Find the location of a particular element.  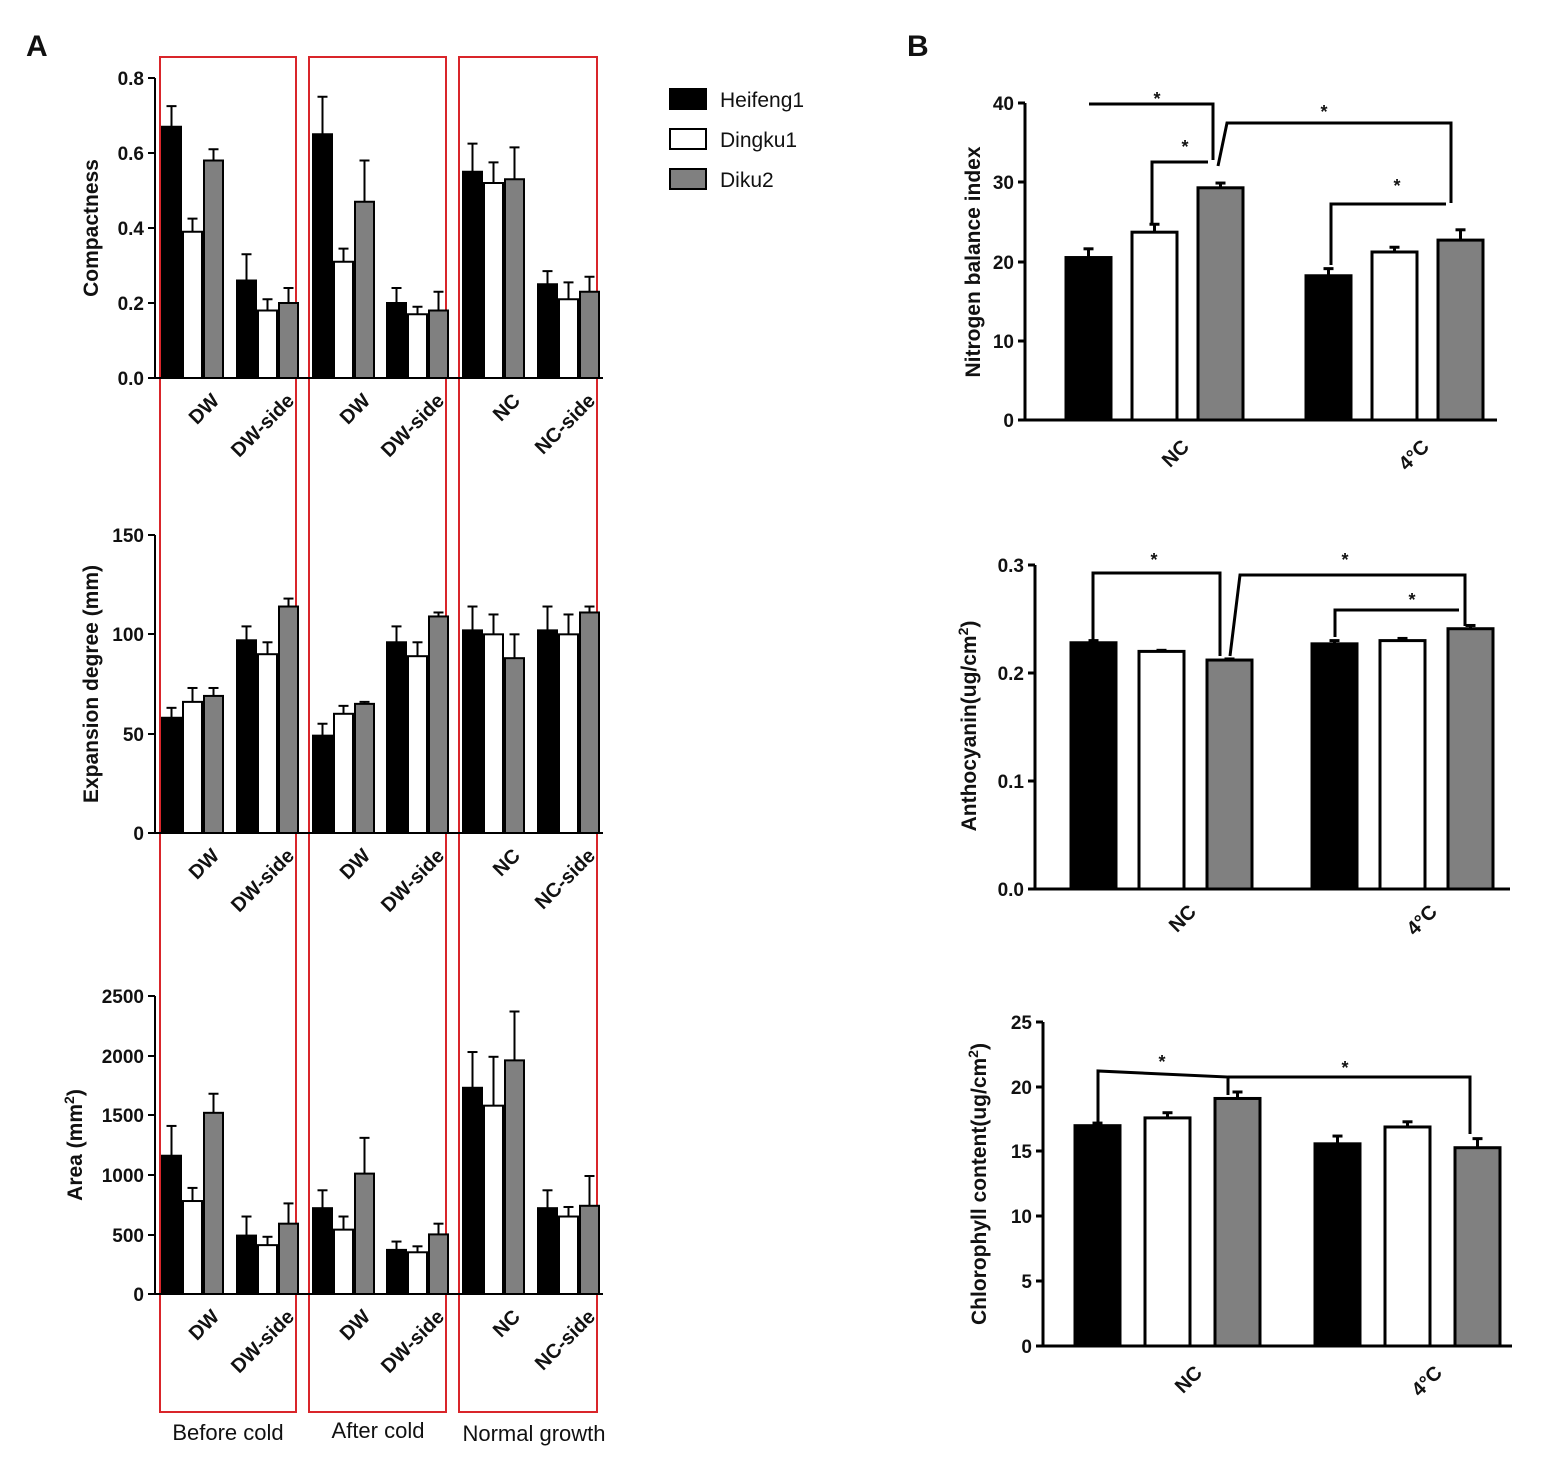

y-tick-label: 40 is located at coordinates (1003, 104).